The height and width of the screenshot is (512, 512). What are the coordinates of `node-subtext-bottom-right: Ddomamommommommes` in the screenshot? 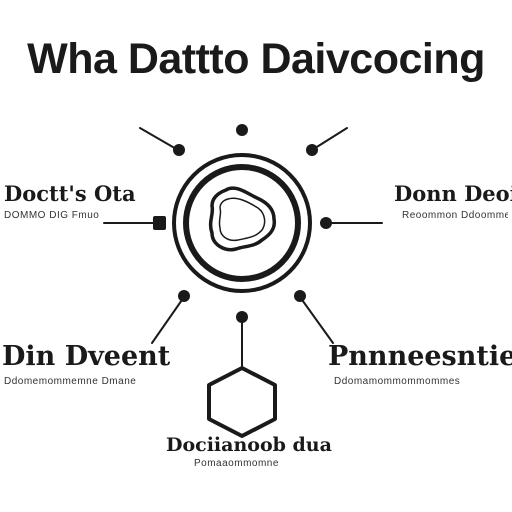 It's located at (397, 381).